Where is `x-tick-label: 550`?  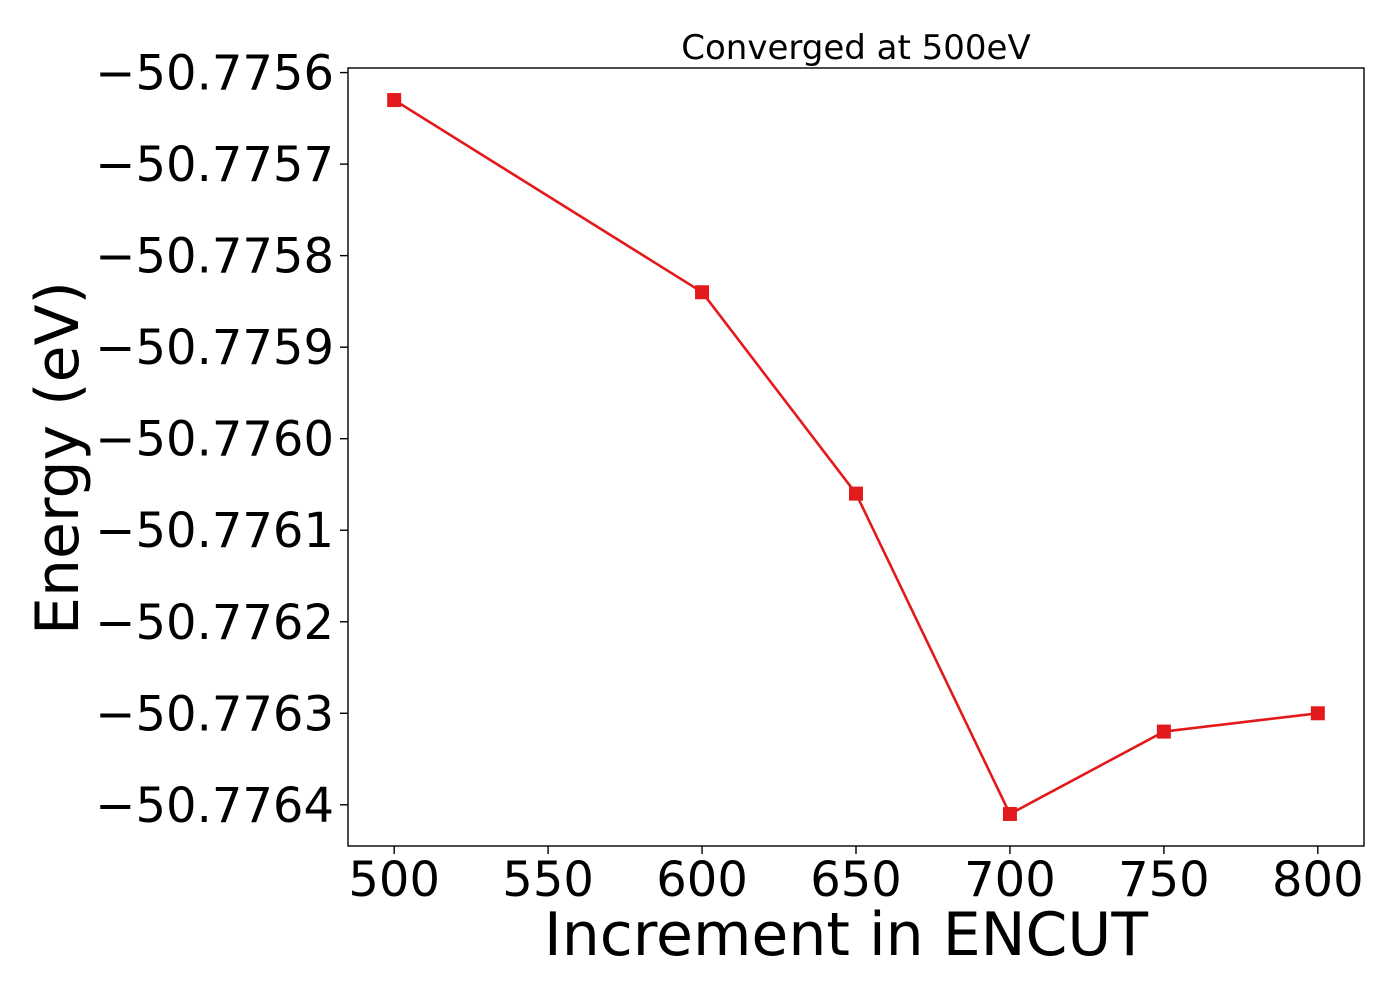 x-tick-label: 550 is located at coordinates (548, 880).